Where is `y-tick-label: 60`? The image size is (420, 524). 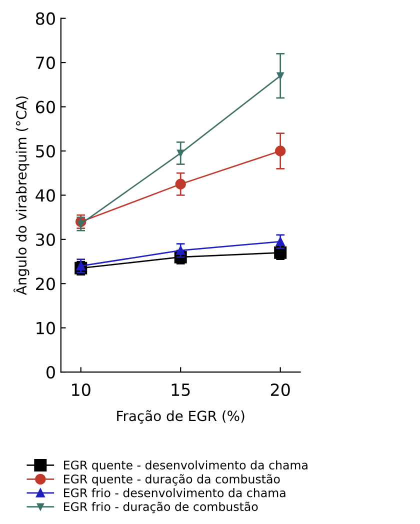 y-tick-label: 60 is located at coordinates (45, 107).